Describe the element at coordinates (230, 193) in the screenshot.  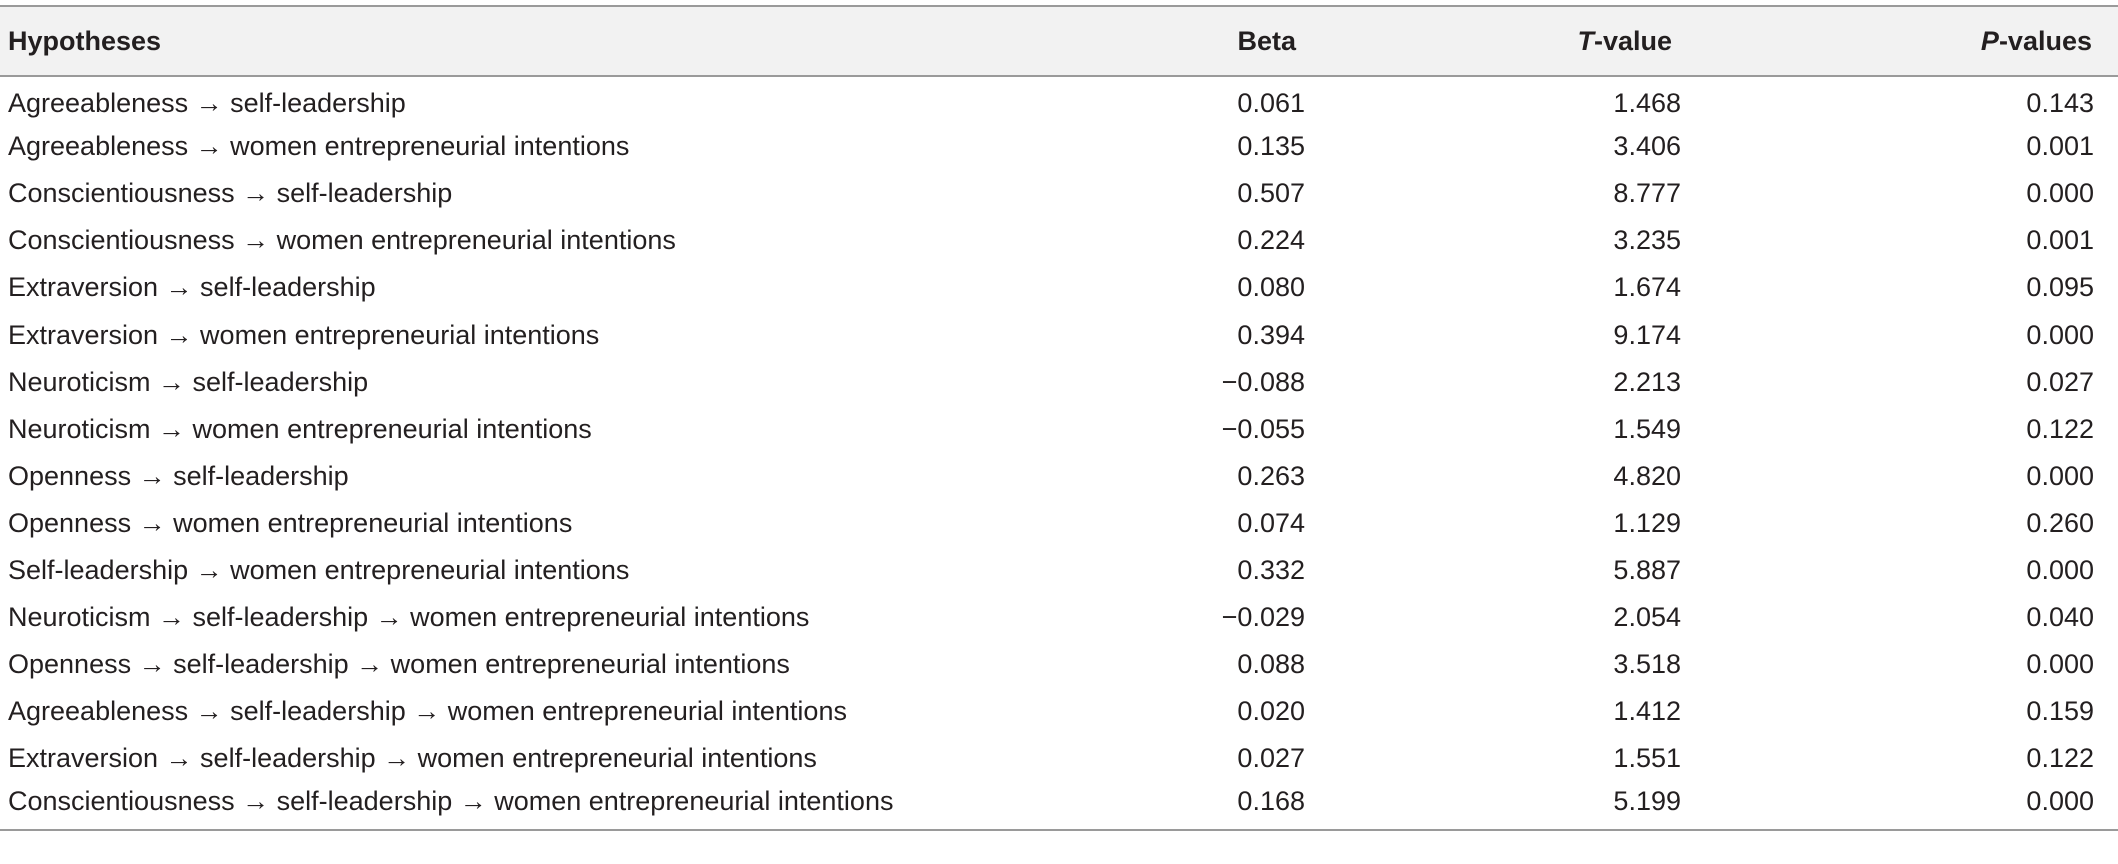
I see `cell-hypothesis: Conscientiousness → self-leadership` at that location.